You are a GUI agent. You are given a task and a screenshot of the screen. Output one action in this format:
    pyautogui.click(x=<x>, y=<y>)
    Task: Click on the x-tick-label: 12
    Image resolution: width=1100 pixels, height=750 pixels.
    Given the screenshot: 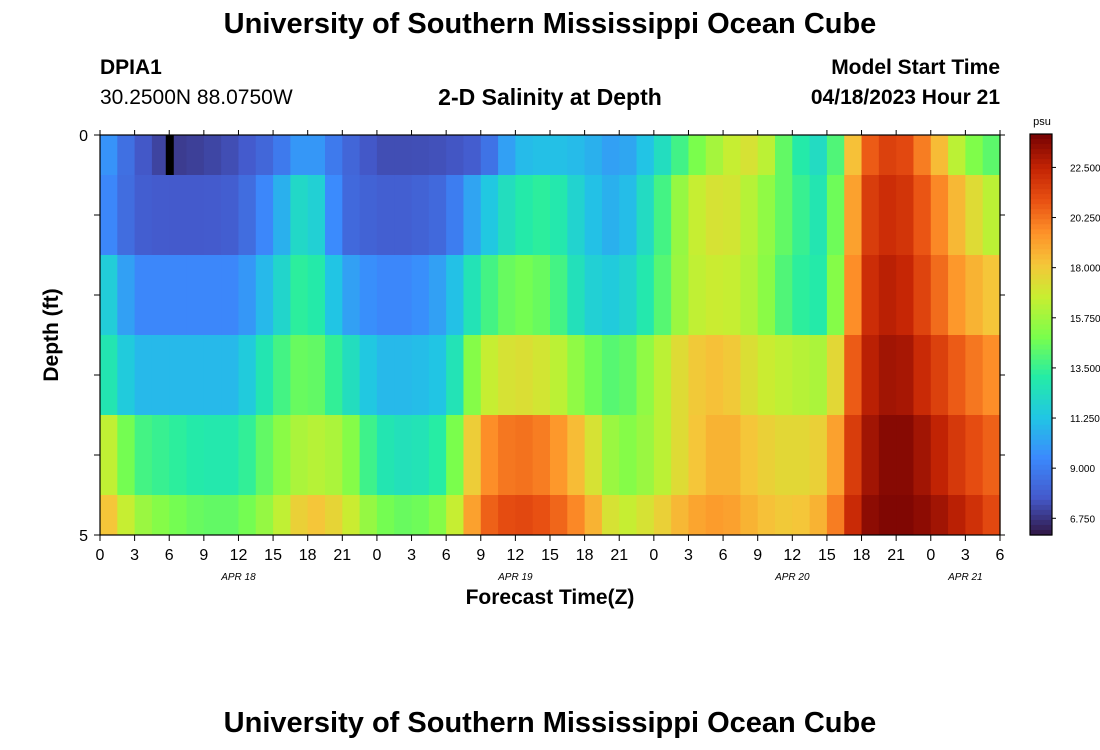 What is the action you would take?
    pyautogui.click(x=515, y=555)
    